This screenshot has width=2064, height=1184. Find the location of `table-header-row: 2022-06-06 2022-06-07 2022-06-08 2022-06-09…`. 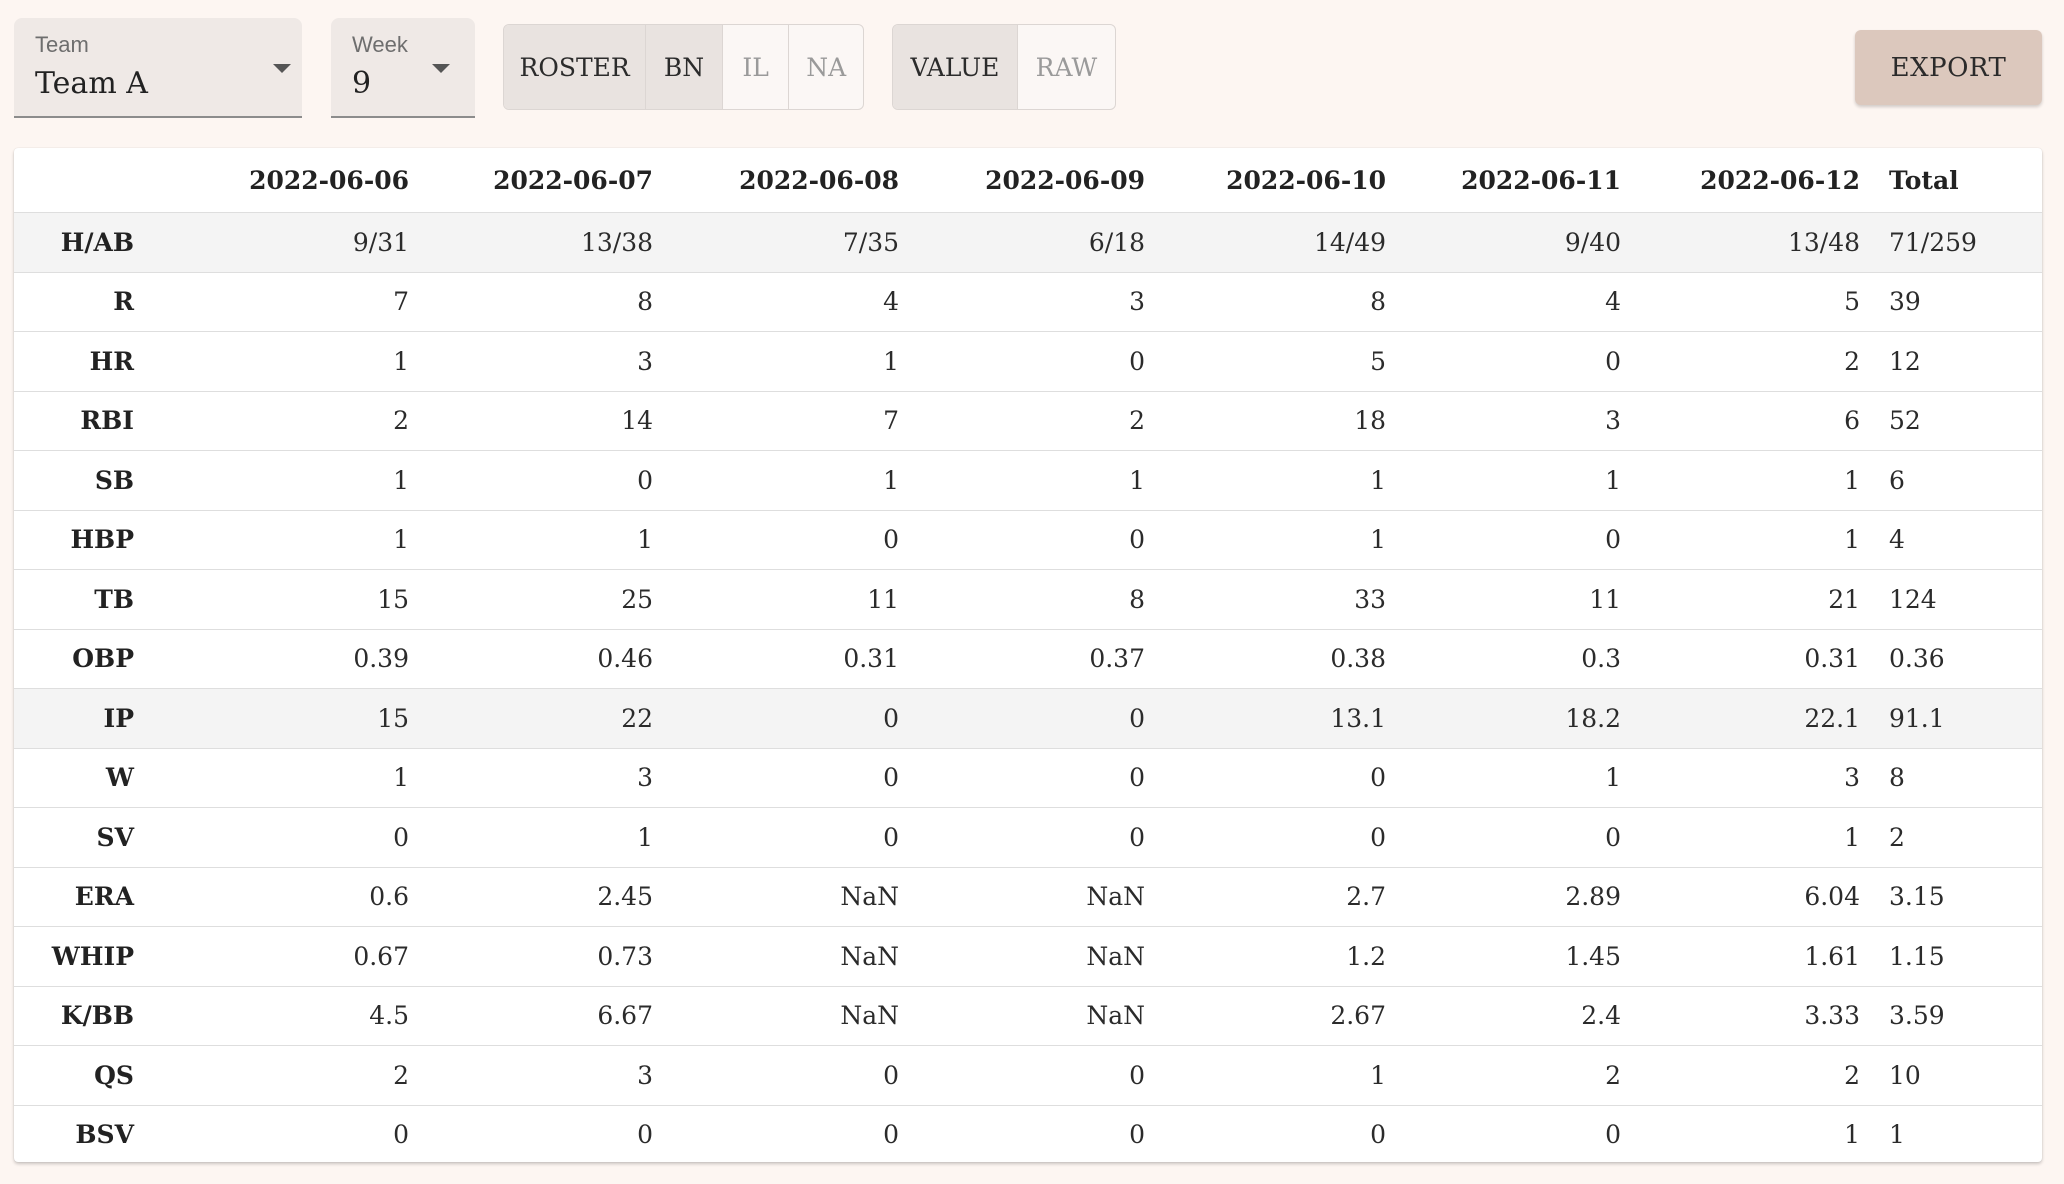

table-header-row: 2022-06-06 2022-06-07 2022-06-08 2022-06-09… is located at coordinates (1028, 180).